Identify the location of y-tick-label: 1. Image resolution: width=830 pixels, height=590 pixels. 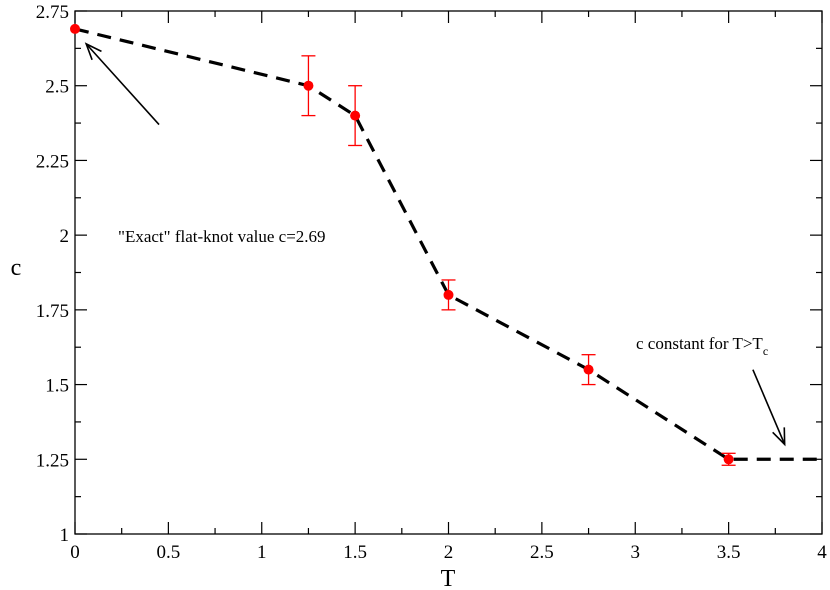
(65, 535).